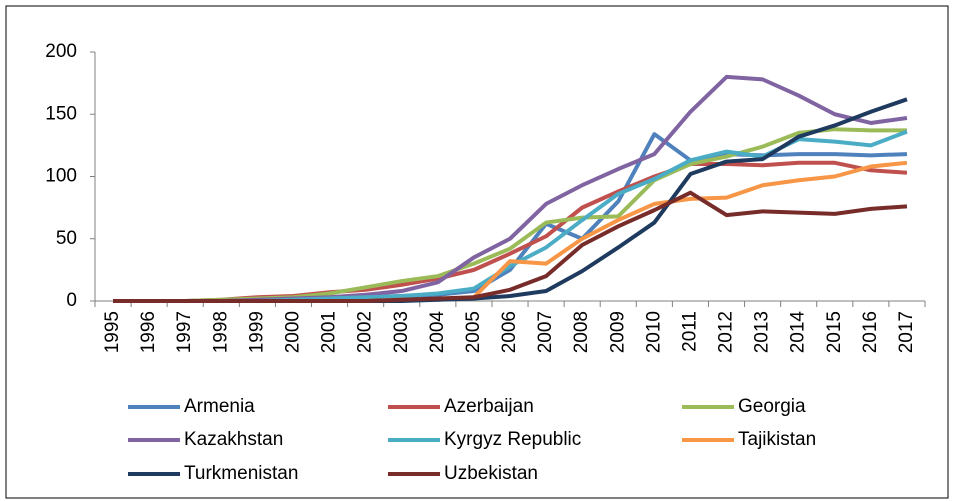 Image resolution: width=953 pixels, height=501 pixels. What do you see at coordinates (365, 332) in the screenshot?
I see `x-tick-label: 2002` at bounding box center [365, 332].